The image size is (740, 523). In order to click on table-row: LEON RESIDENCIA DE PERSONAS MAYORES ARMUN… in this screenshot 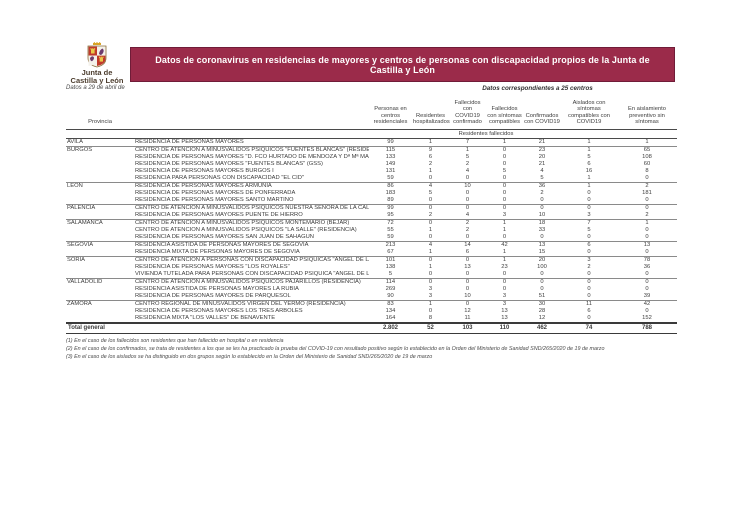, I will do `click(371, 185)`.